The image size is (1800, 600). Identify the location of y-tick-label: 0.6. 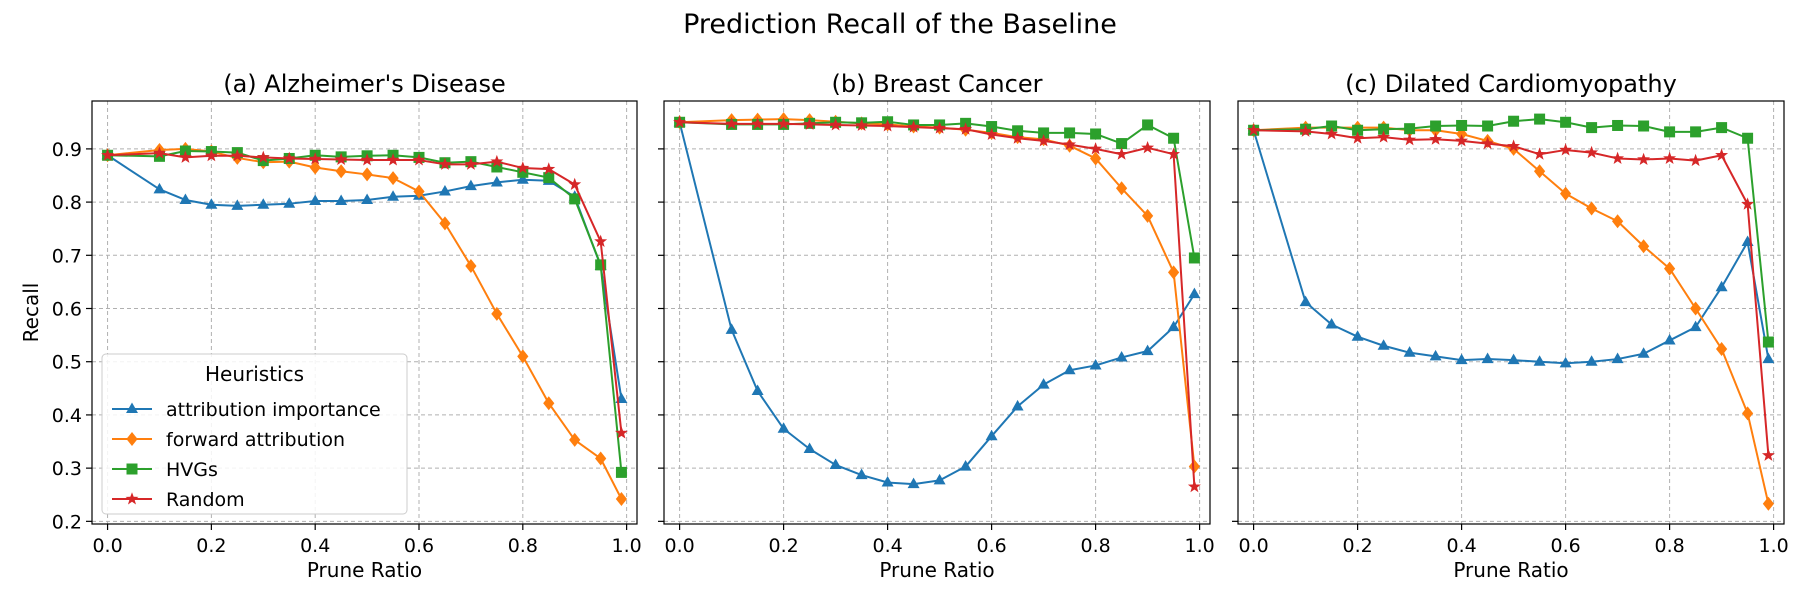
(67, 310).